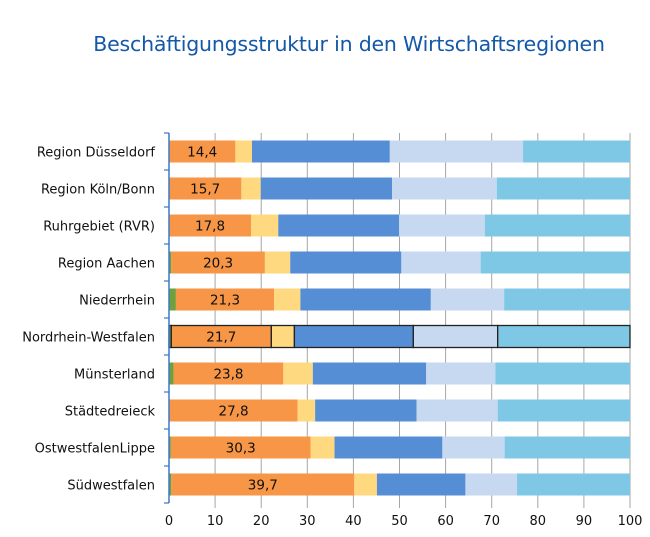  I want to click on data-labels: 14,4 15,7 17,8 20,3 21,3 21,7 23,8 27,8 30,3 39,7, so click(232, 319).